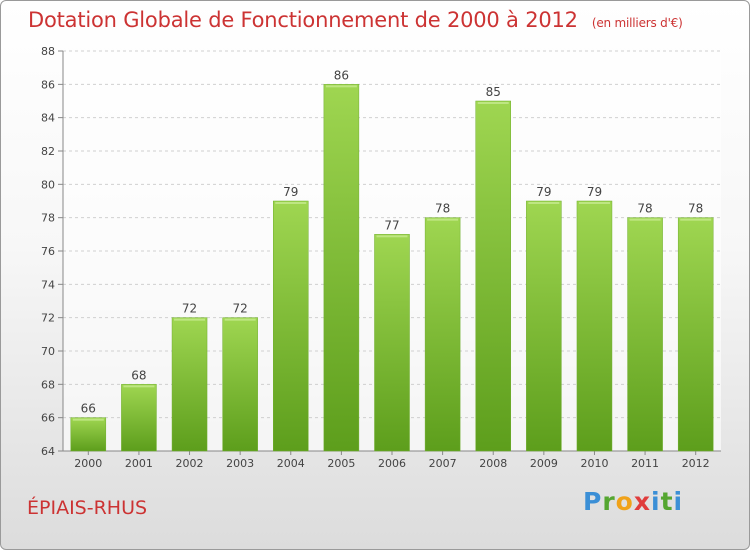  Describe the element at coordinates (190, 463) in the screenshot. I see `x-tick-label: 2002` at that location.